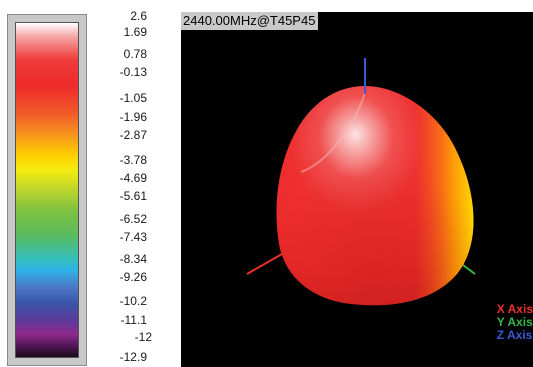  Describe the element at coordinates (133, 357) in the screenshot. I see `scale-label: -12.9` at that location.